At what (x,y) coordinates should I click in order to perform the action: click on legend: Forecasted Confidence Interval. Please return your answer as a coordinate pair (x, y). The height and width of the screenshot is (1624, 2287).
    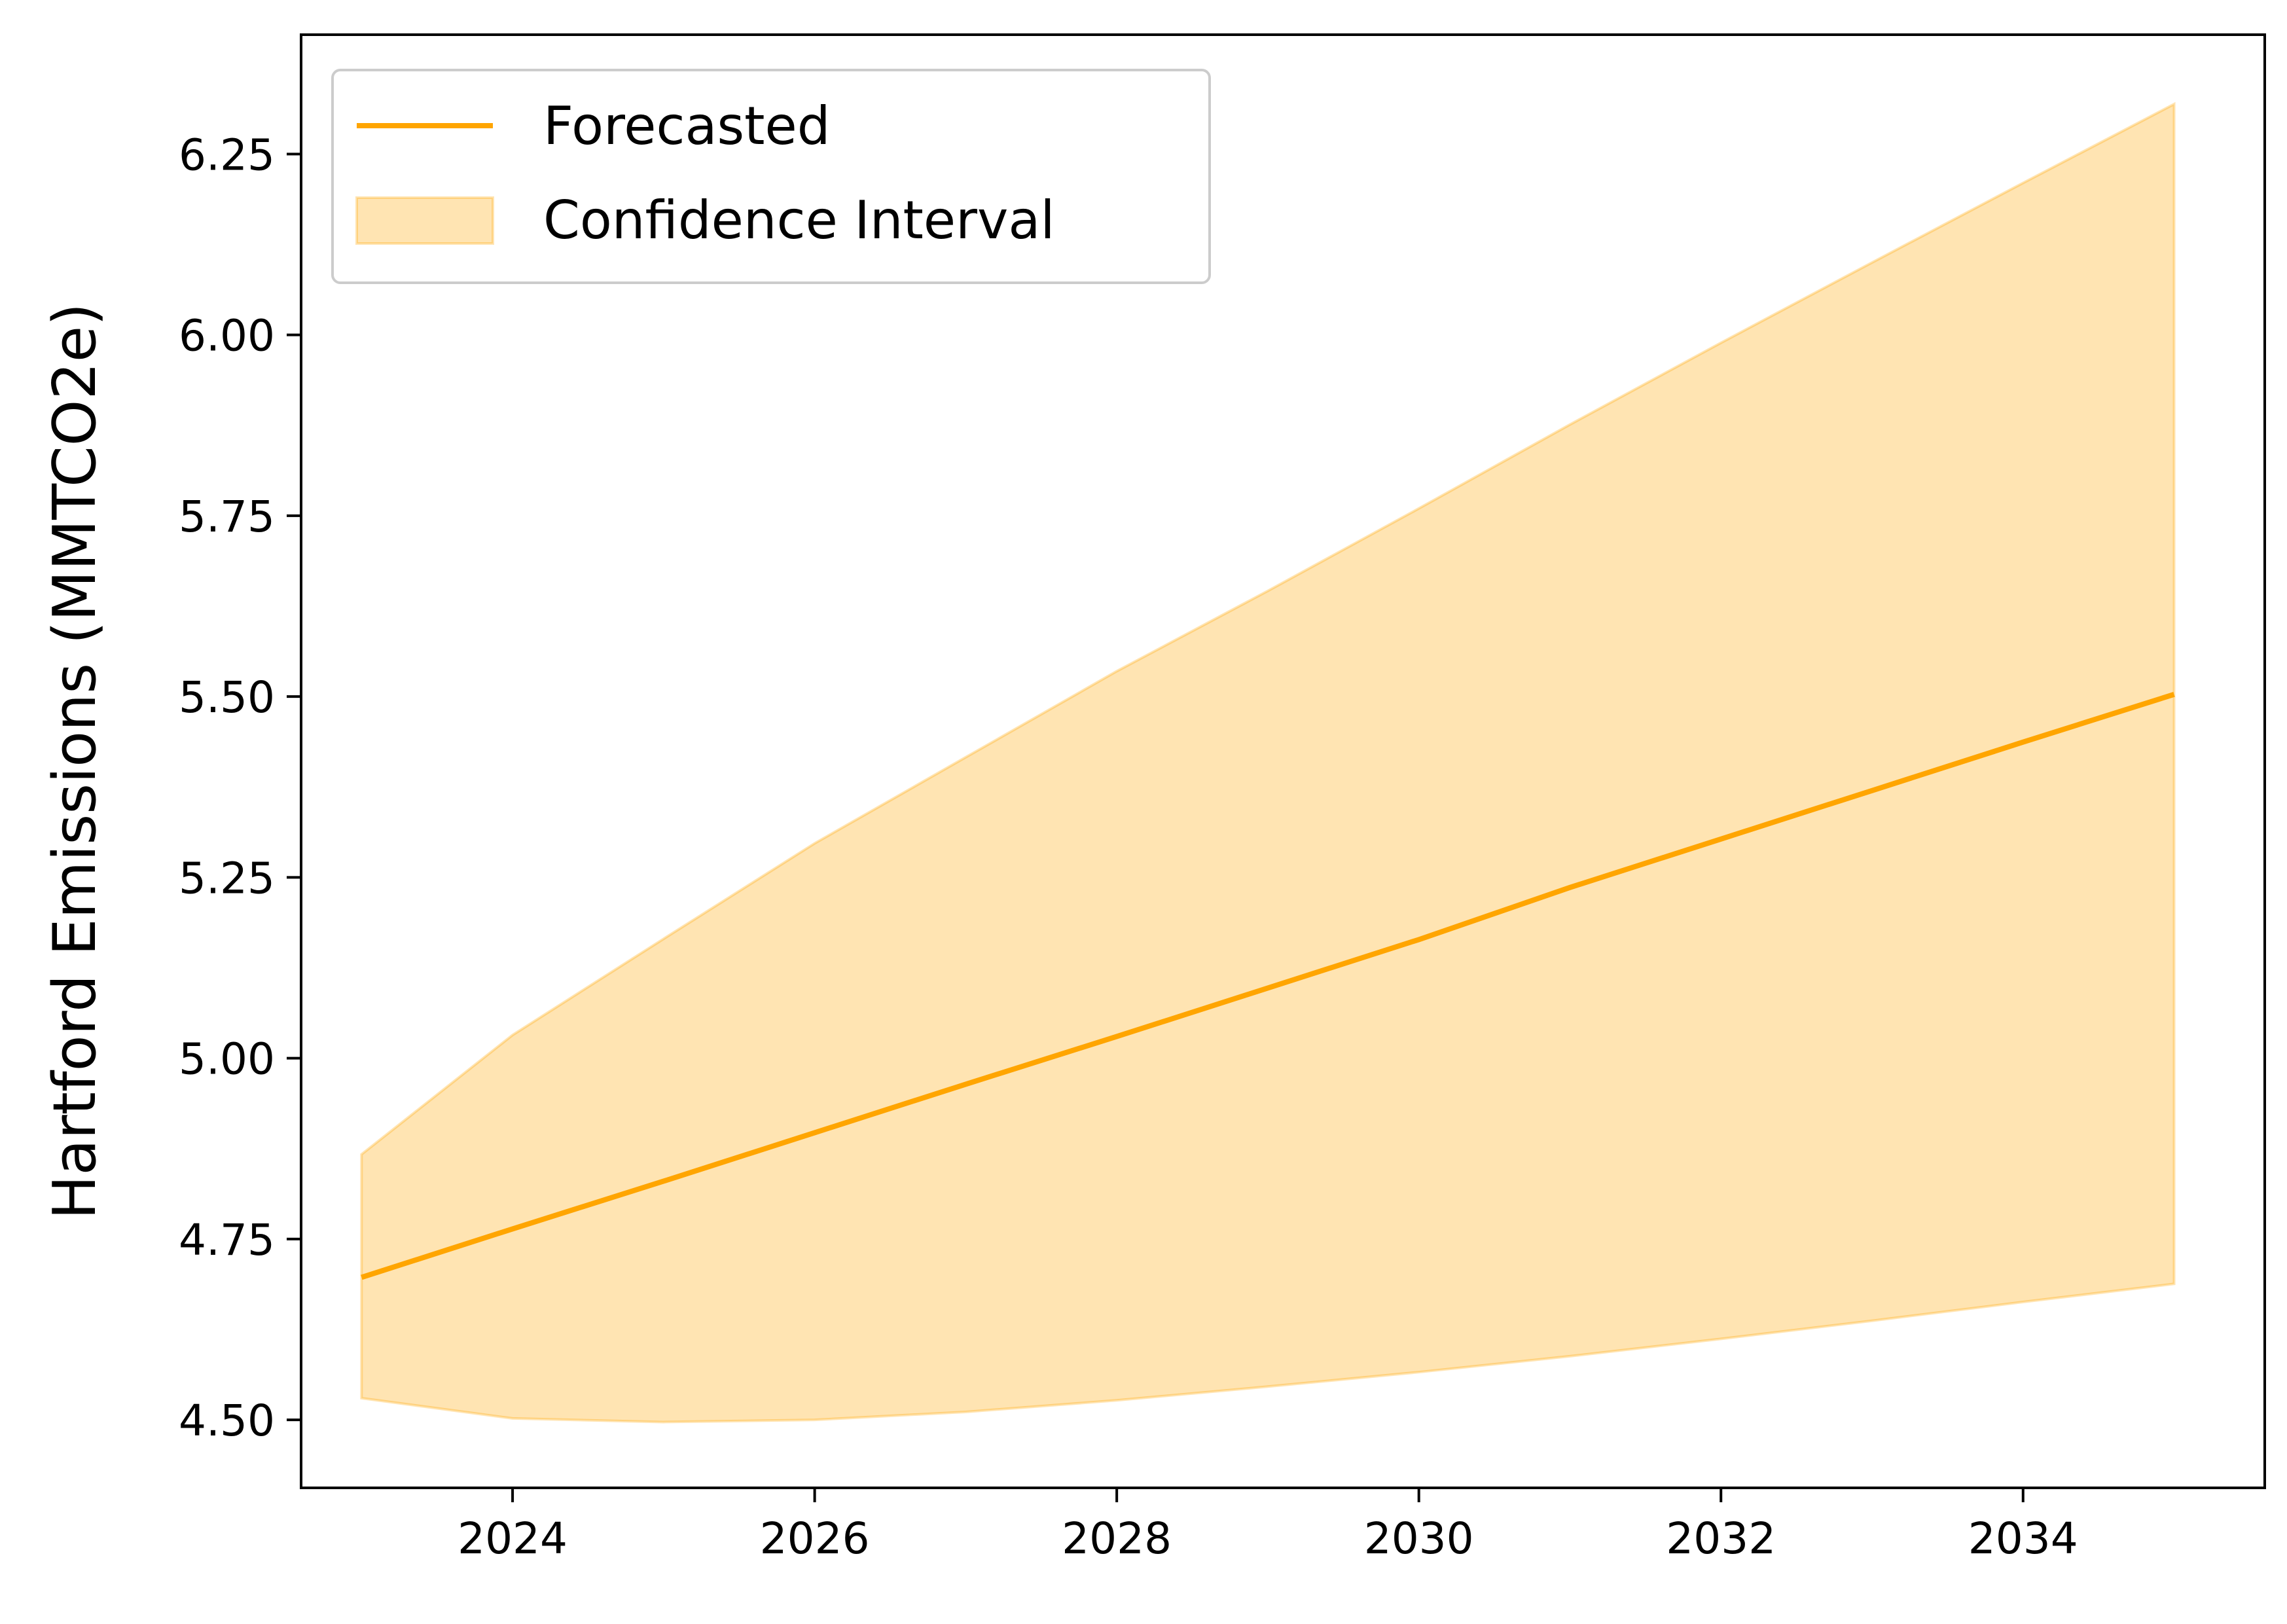
    Looking at the image, I should click on (771, 176).